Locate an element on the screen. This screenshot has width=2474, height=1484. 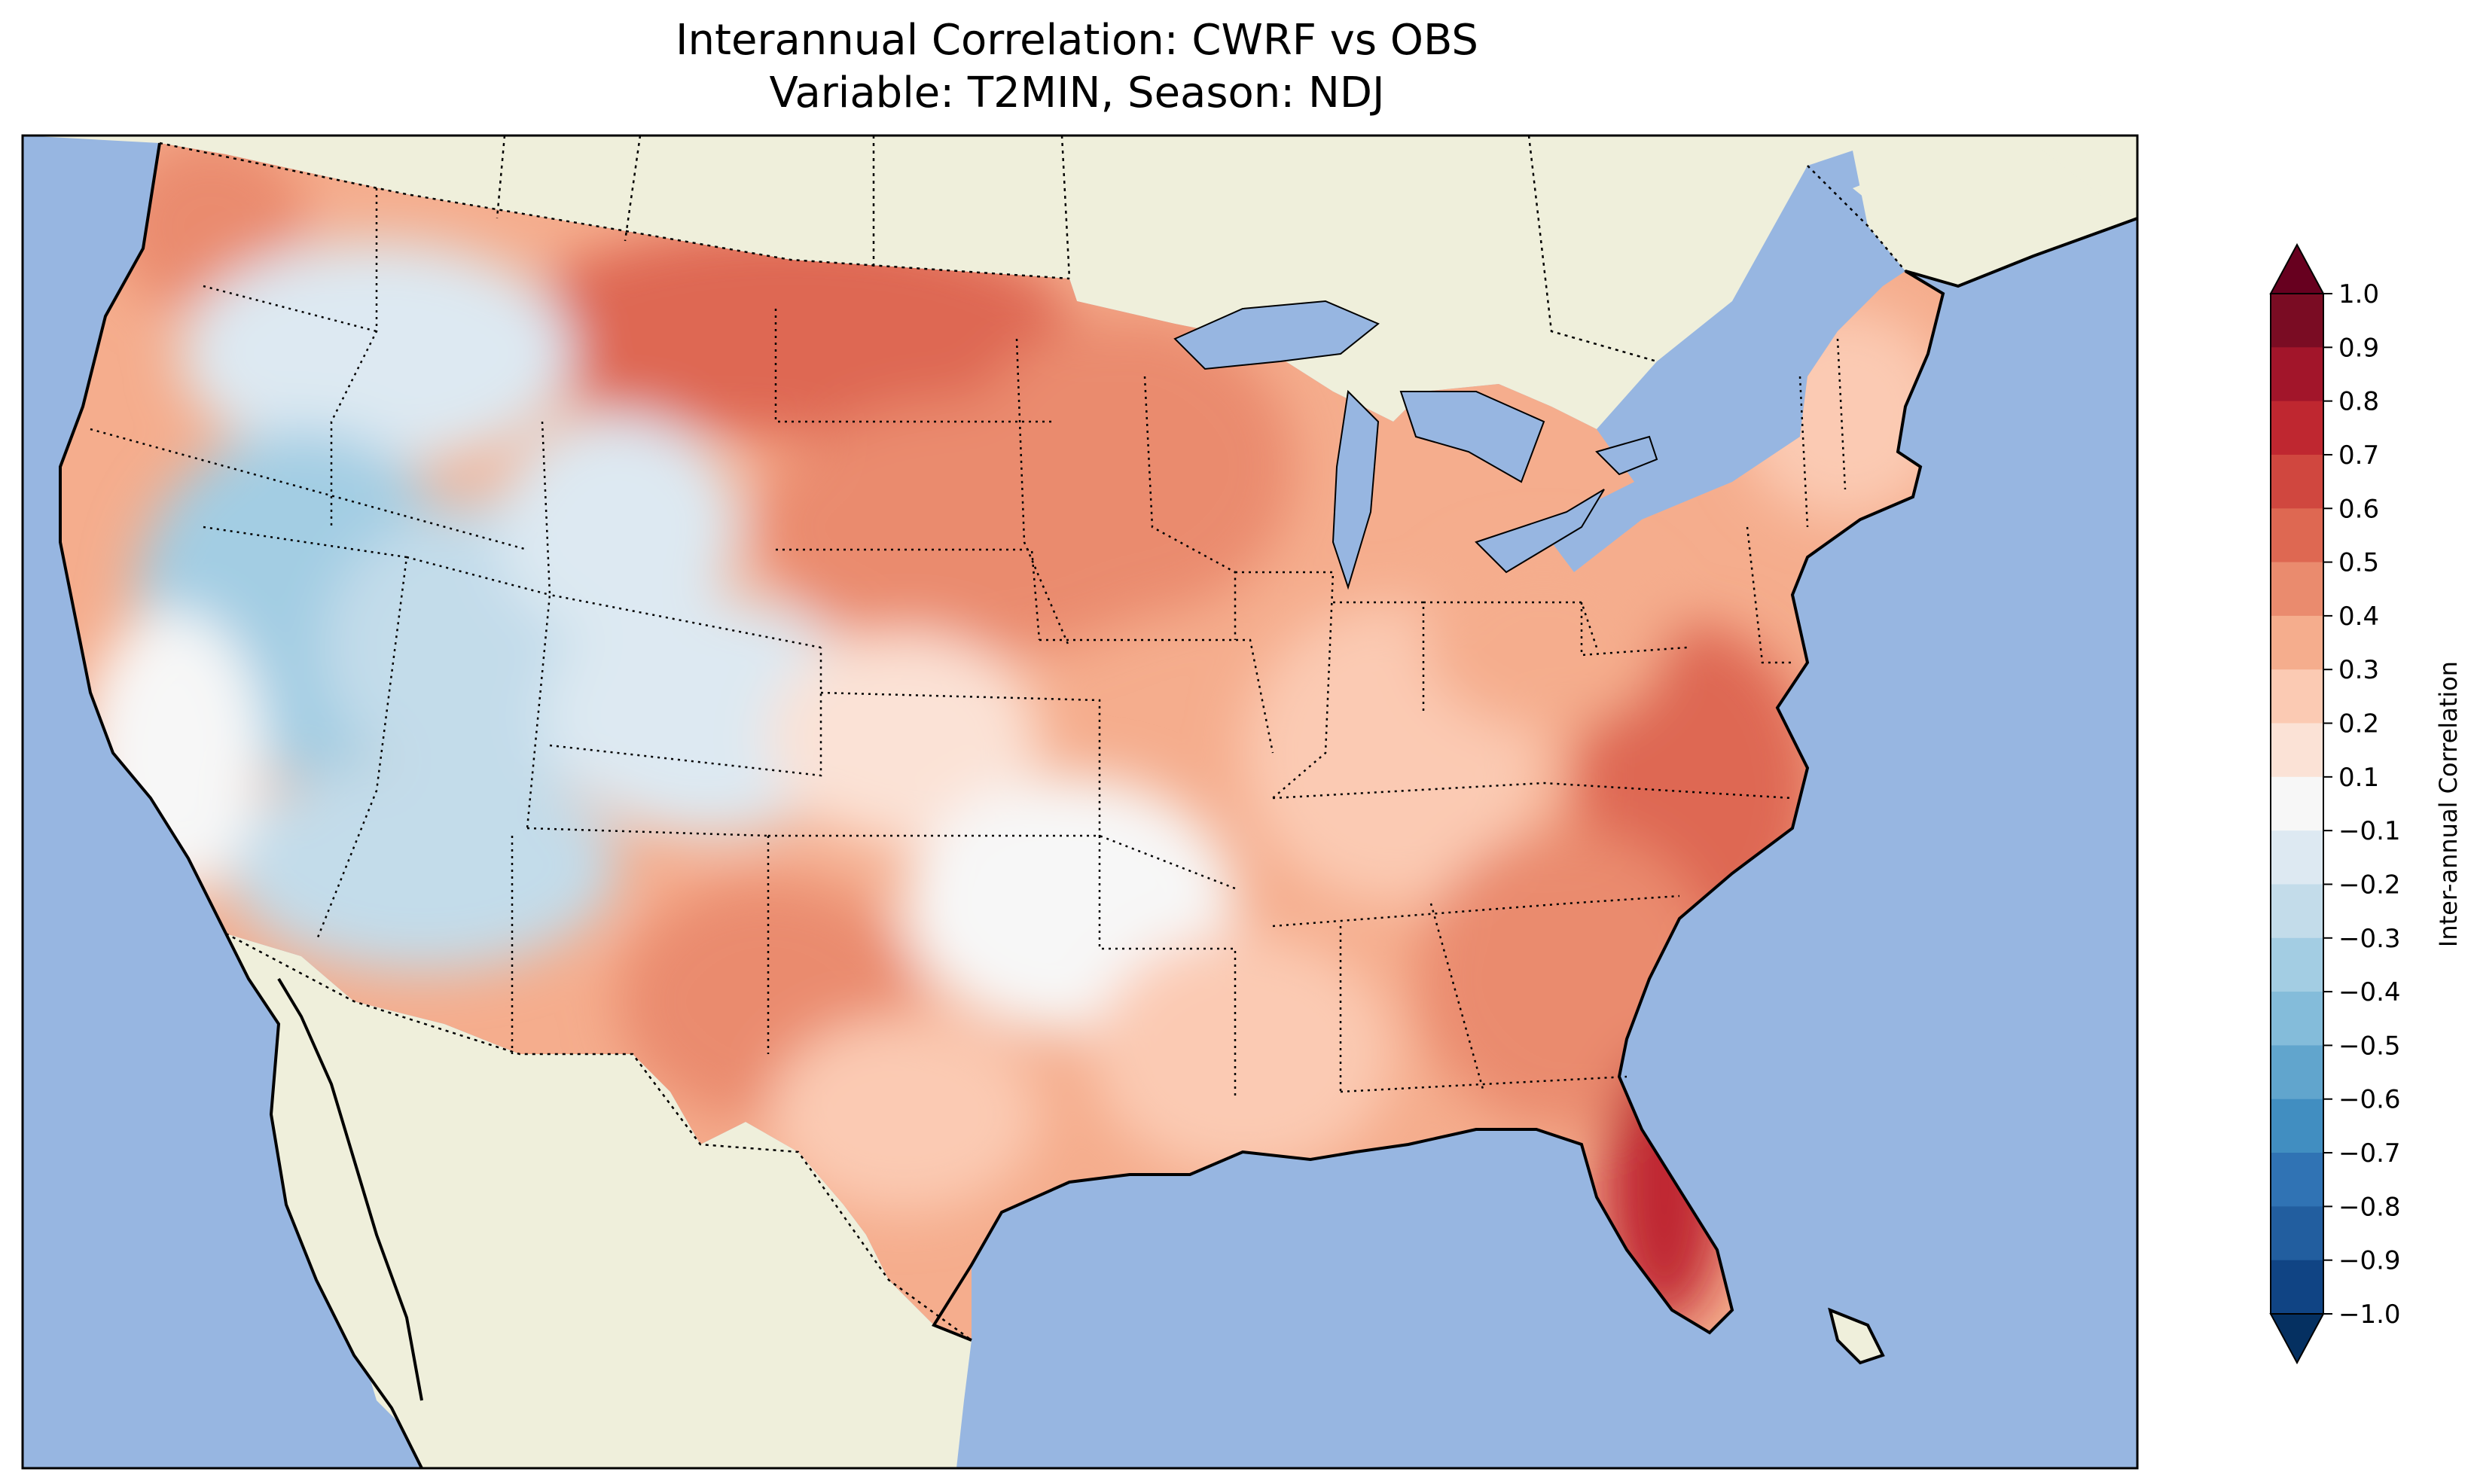
colorbar-tick-label: −0.9 is located at coordinates (2369, 1261).